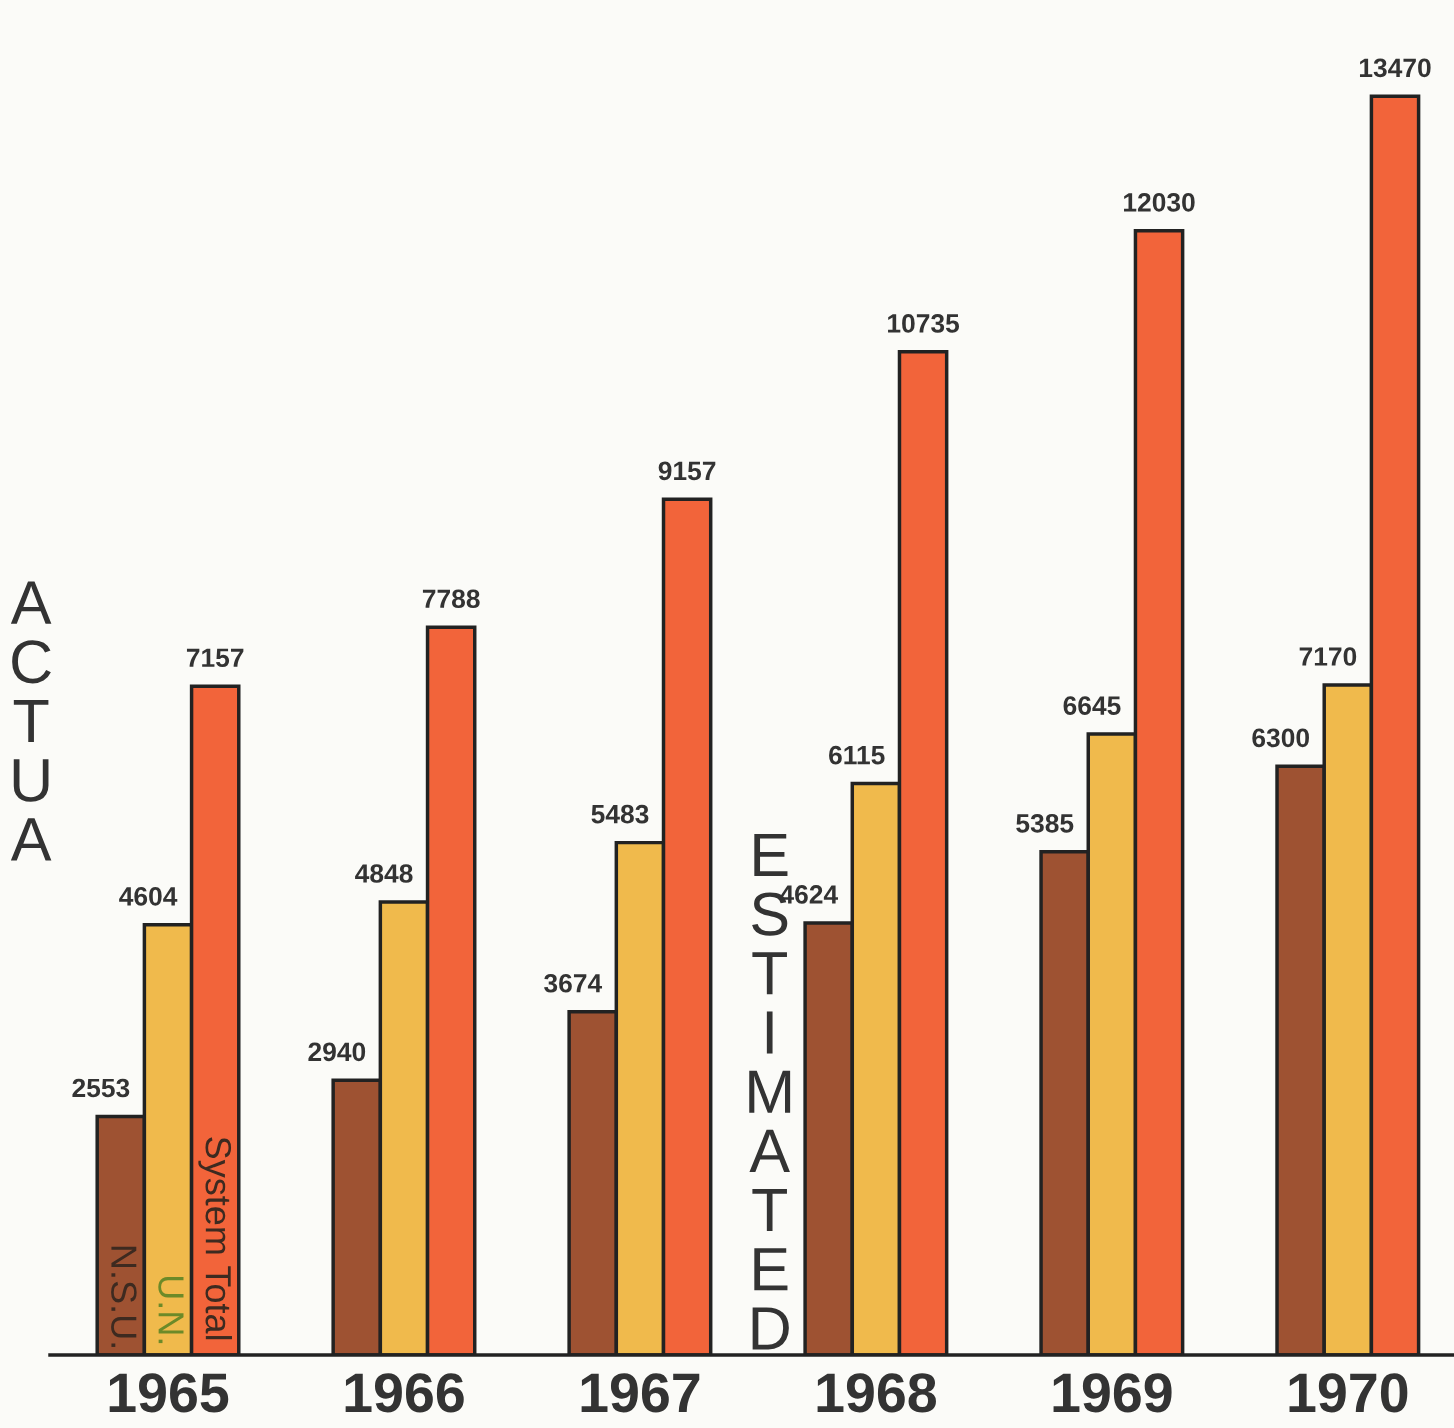 The image size is (1454, 1428). What do you see at coordinates (687, 471) in the screenshot?
I see `data-label: 9157` at bounding box center [687, 471].